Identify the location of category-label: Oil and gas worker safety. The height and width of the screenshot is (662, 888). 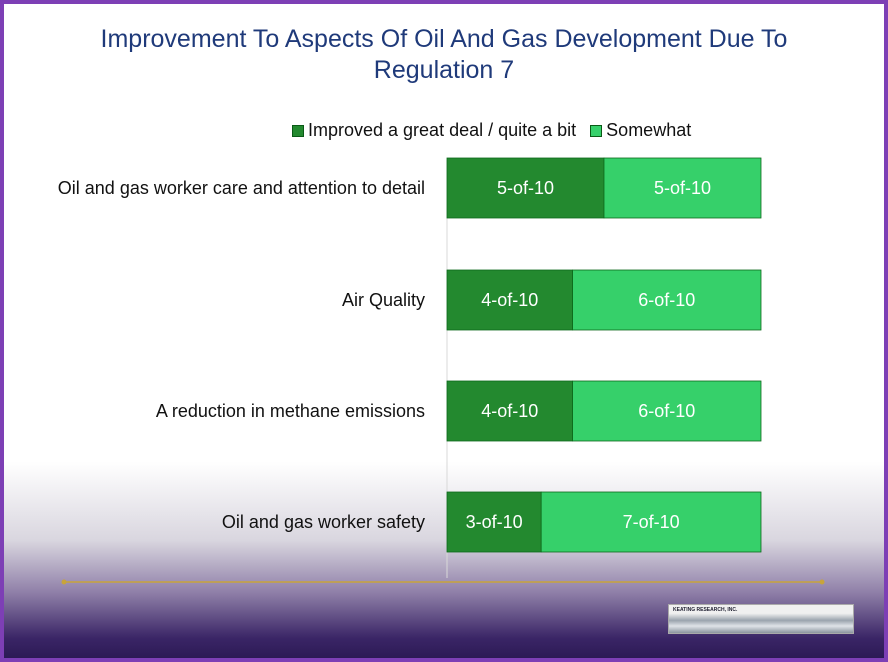
(215, 522).